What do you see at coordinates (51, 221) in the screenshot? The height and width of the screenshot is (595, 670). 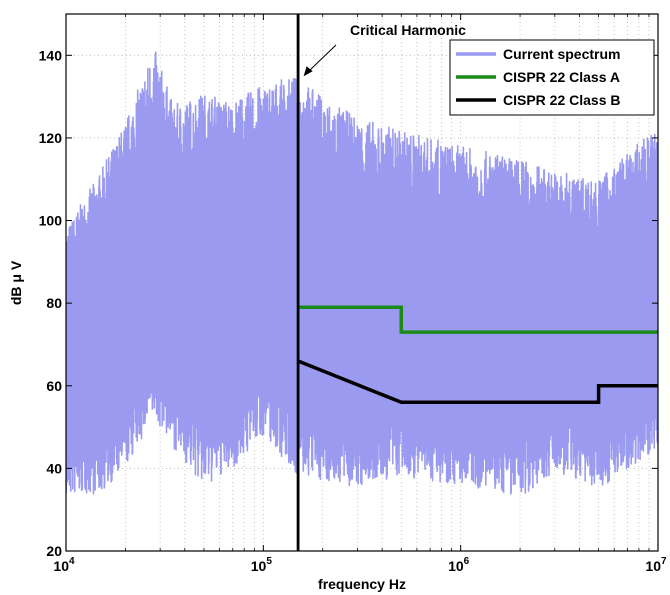 I see `y-tick-label: 100` at bounding box center [51, 221].